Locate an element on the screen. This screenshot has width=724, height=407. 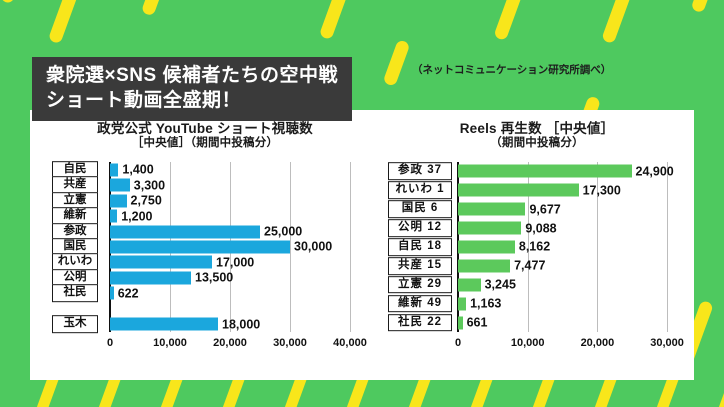
bar-container: 25,000 is located at coordinates (242, 232).